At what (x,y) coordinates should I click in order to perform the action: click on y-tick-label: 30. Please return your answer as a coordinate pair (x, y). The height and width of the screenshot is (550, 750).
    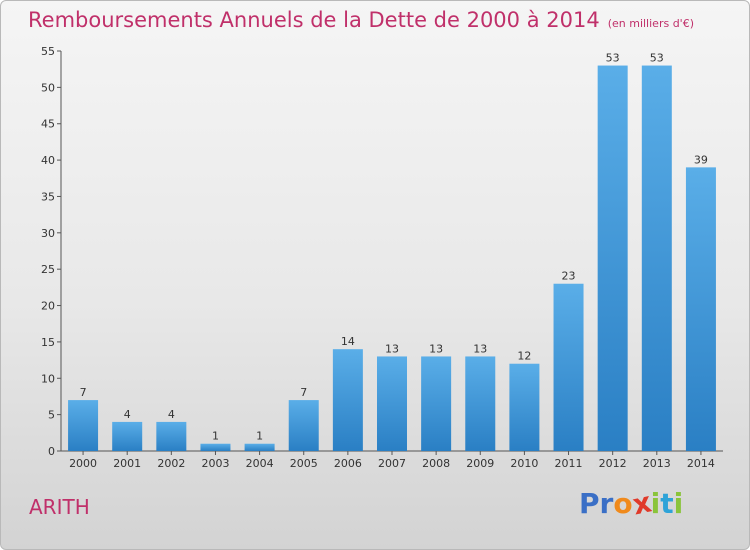
    Looking at the image, I should click on (48, 233).